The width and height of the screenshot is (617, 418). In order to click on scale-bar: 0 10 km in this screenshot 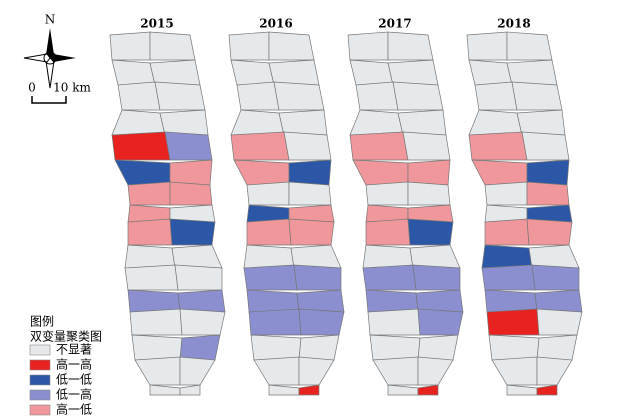, I will do `click(59, 92)`.